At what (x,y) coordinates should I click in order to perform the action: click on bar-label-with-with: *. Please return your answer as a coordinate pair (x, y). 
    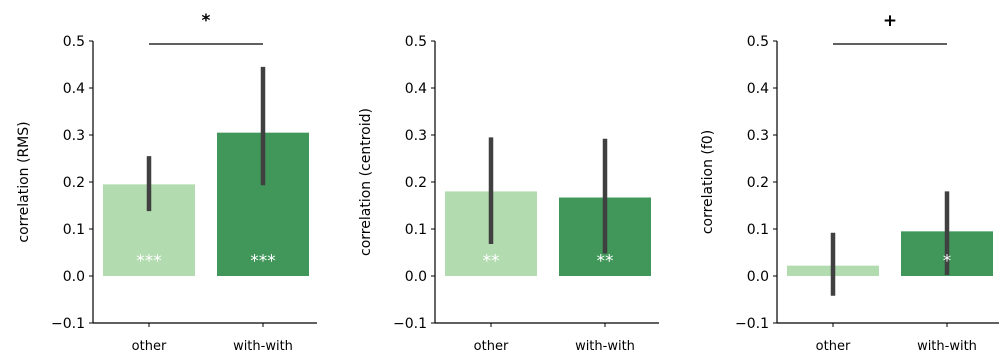
    Looking at the image, I should click on (947, 261).